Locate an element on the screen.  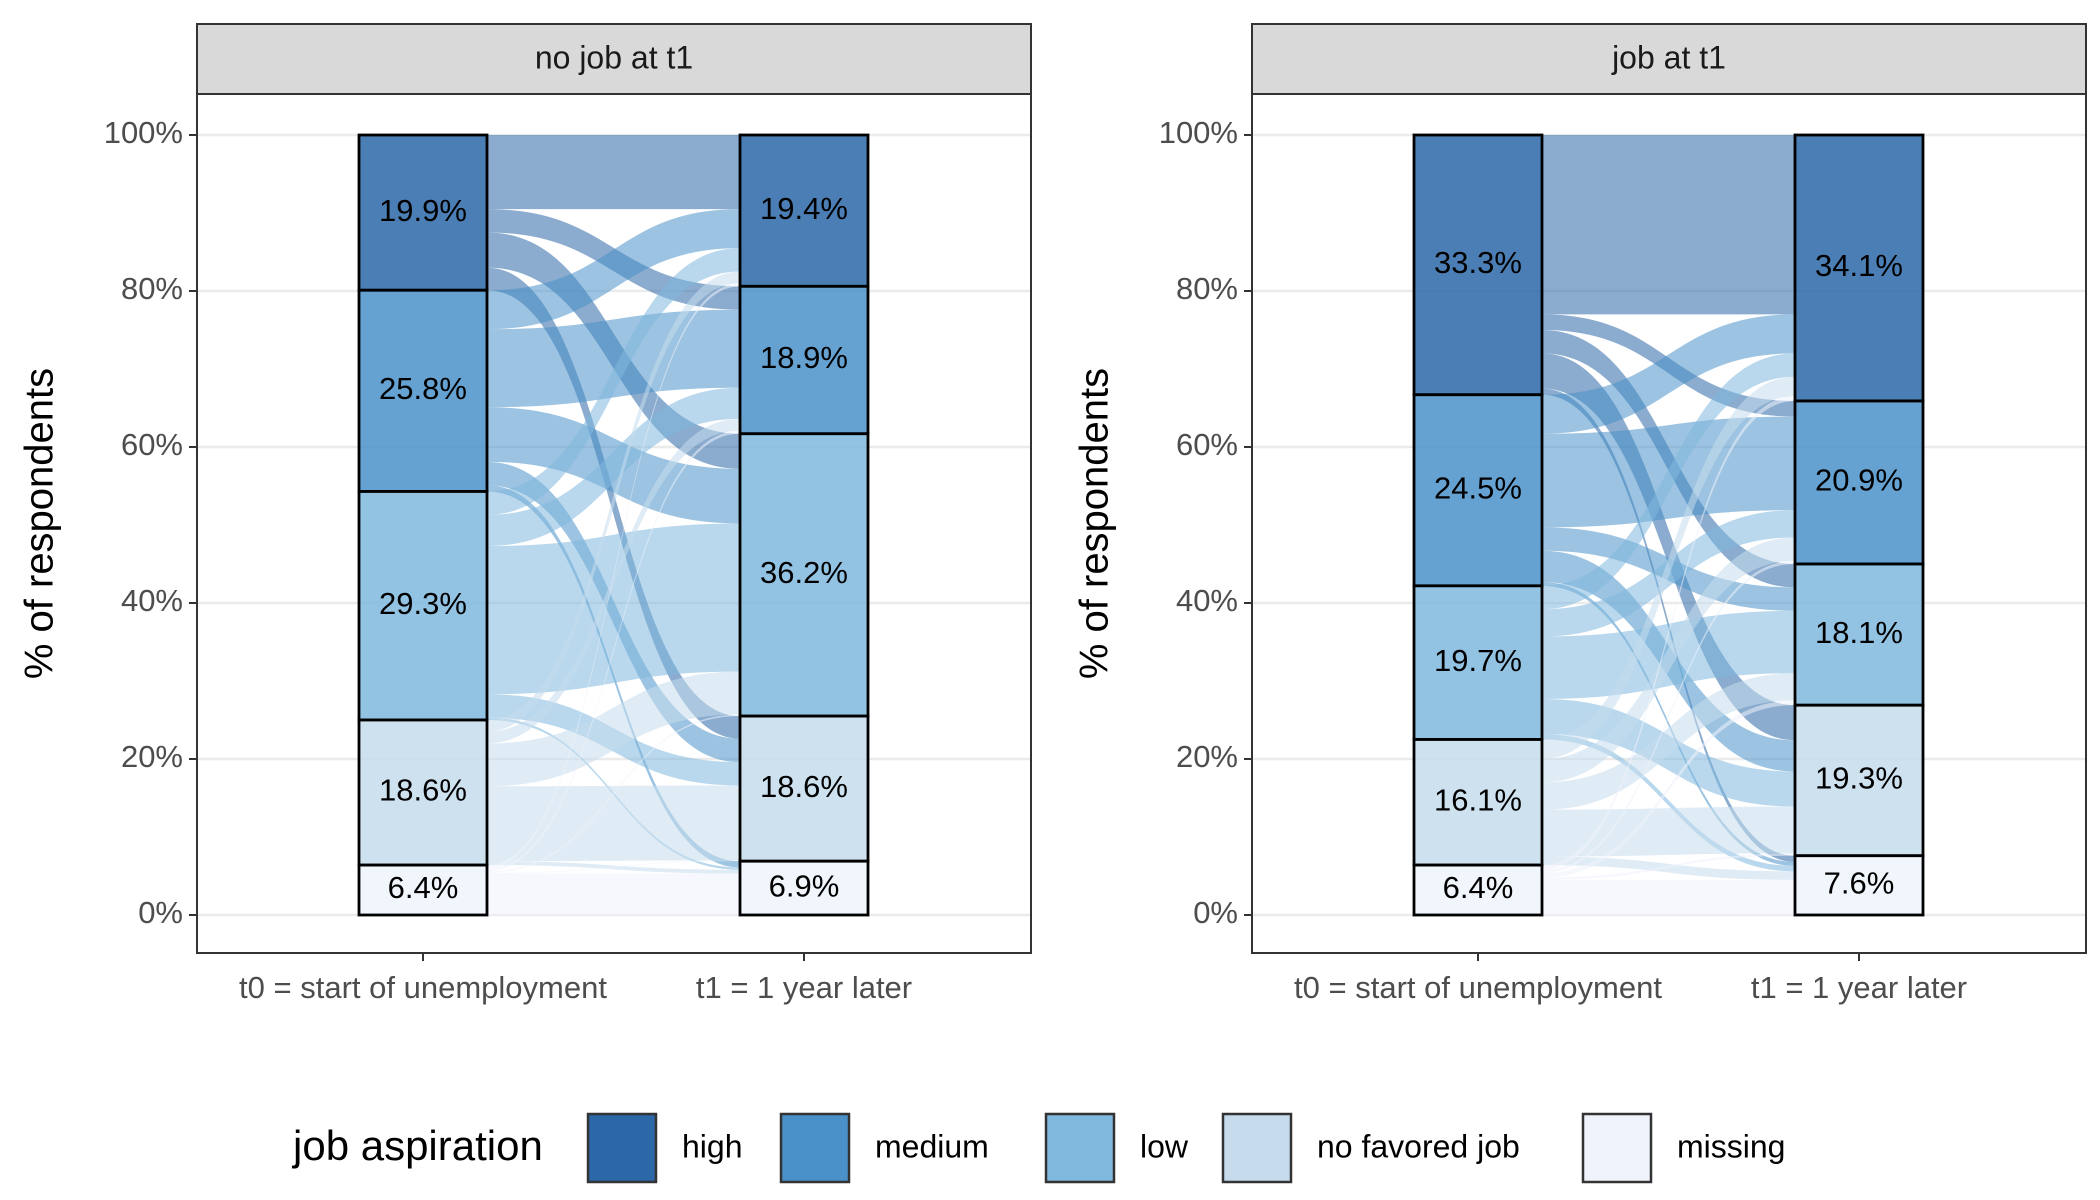
stratum-label: 18.1% is located at coordinates (1859, 632).